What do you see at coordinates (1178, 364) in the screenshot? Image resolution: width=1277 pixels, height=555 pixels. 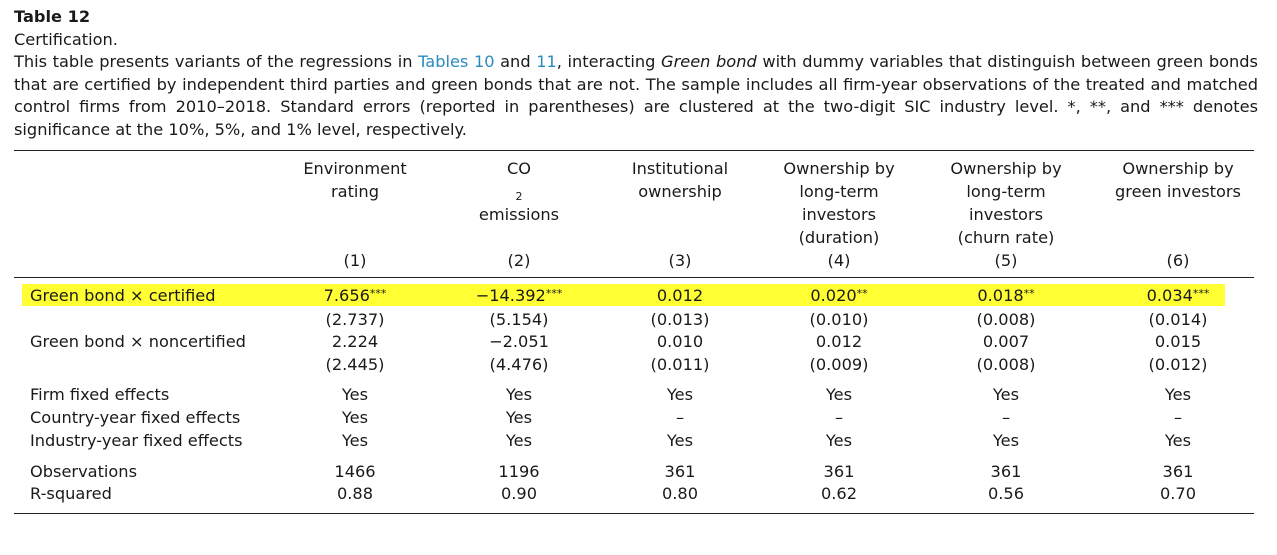 I see `noncertified-se-6: (0.012)` at bounding box center [1178, 364].